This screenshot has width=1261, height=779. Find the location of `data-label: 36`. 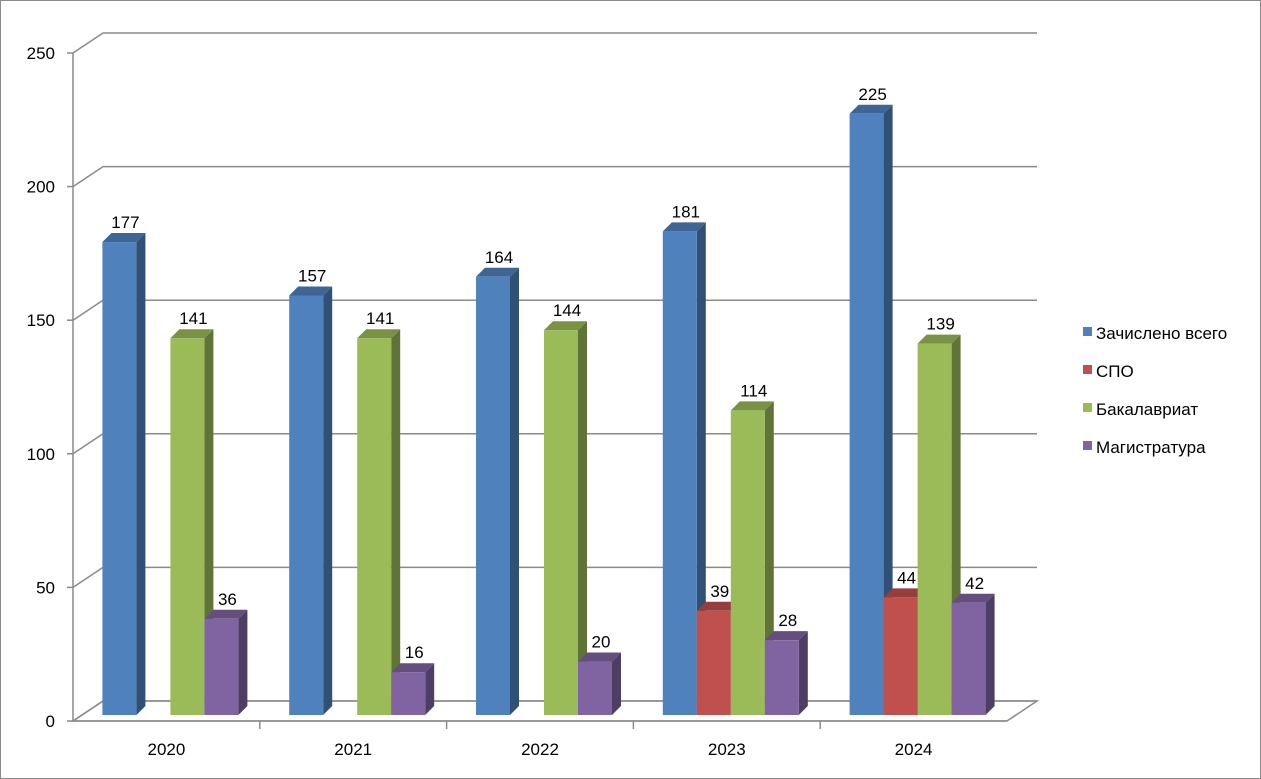

data-label: 36 is located at coordinates (227, 599).